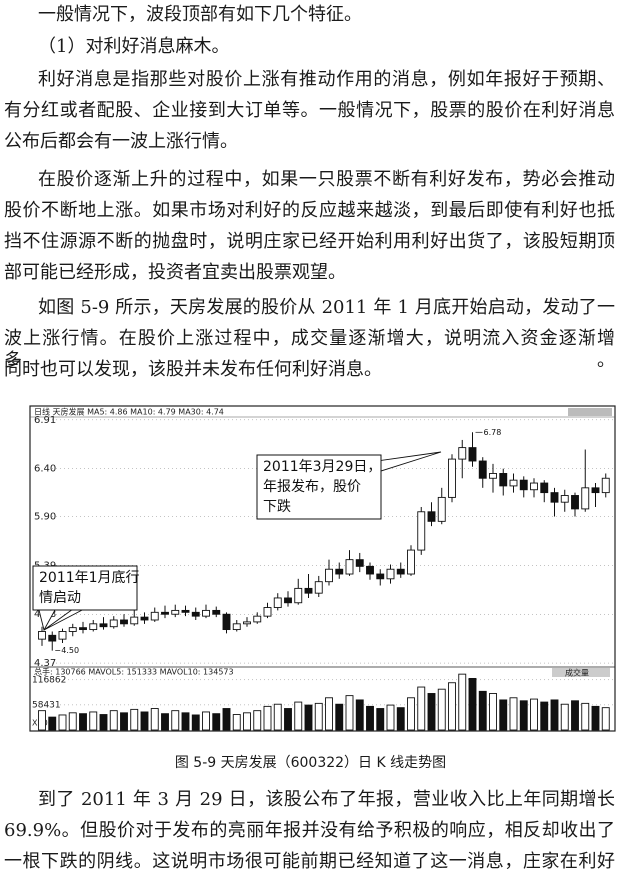  Describe the element at coordinates (175, 272) in the screenshot. I see `text-line: 部可能已经形成，投资者宜卖出股票观望。` at that location.